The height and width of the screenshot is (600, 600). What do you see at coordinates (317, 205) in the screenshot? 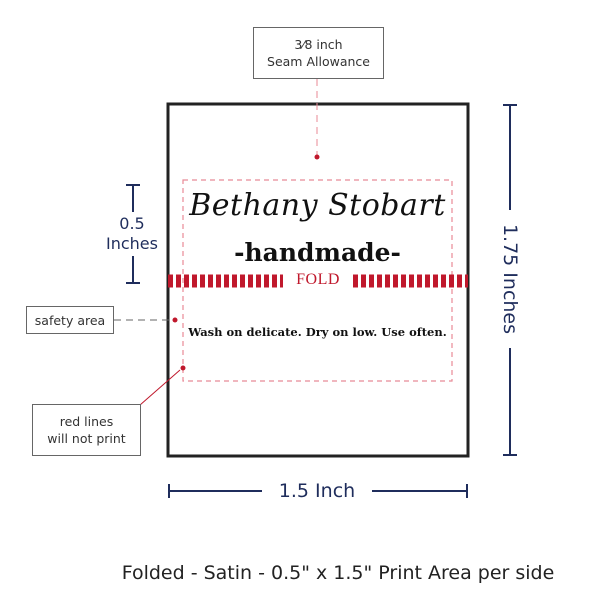
I see `label-name: Bethany Stobart` at bounding box center [317, 205].